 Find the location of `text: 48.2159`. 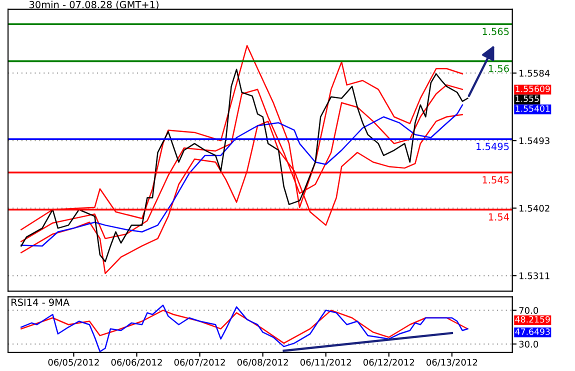

text: 48.2159 is located at coordinates (532, 319).